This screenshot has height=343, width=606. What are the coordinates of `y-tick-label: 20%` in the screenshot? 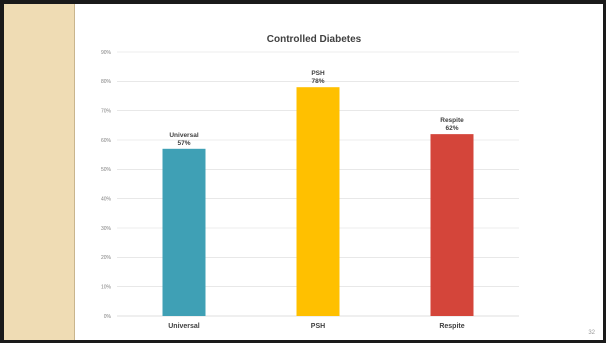 It's located at (106, 258).